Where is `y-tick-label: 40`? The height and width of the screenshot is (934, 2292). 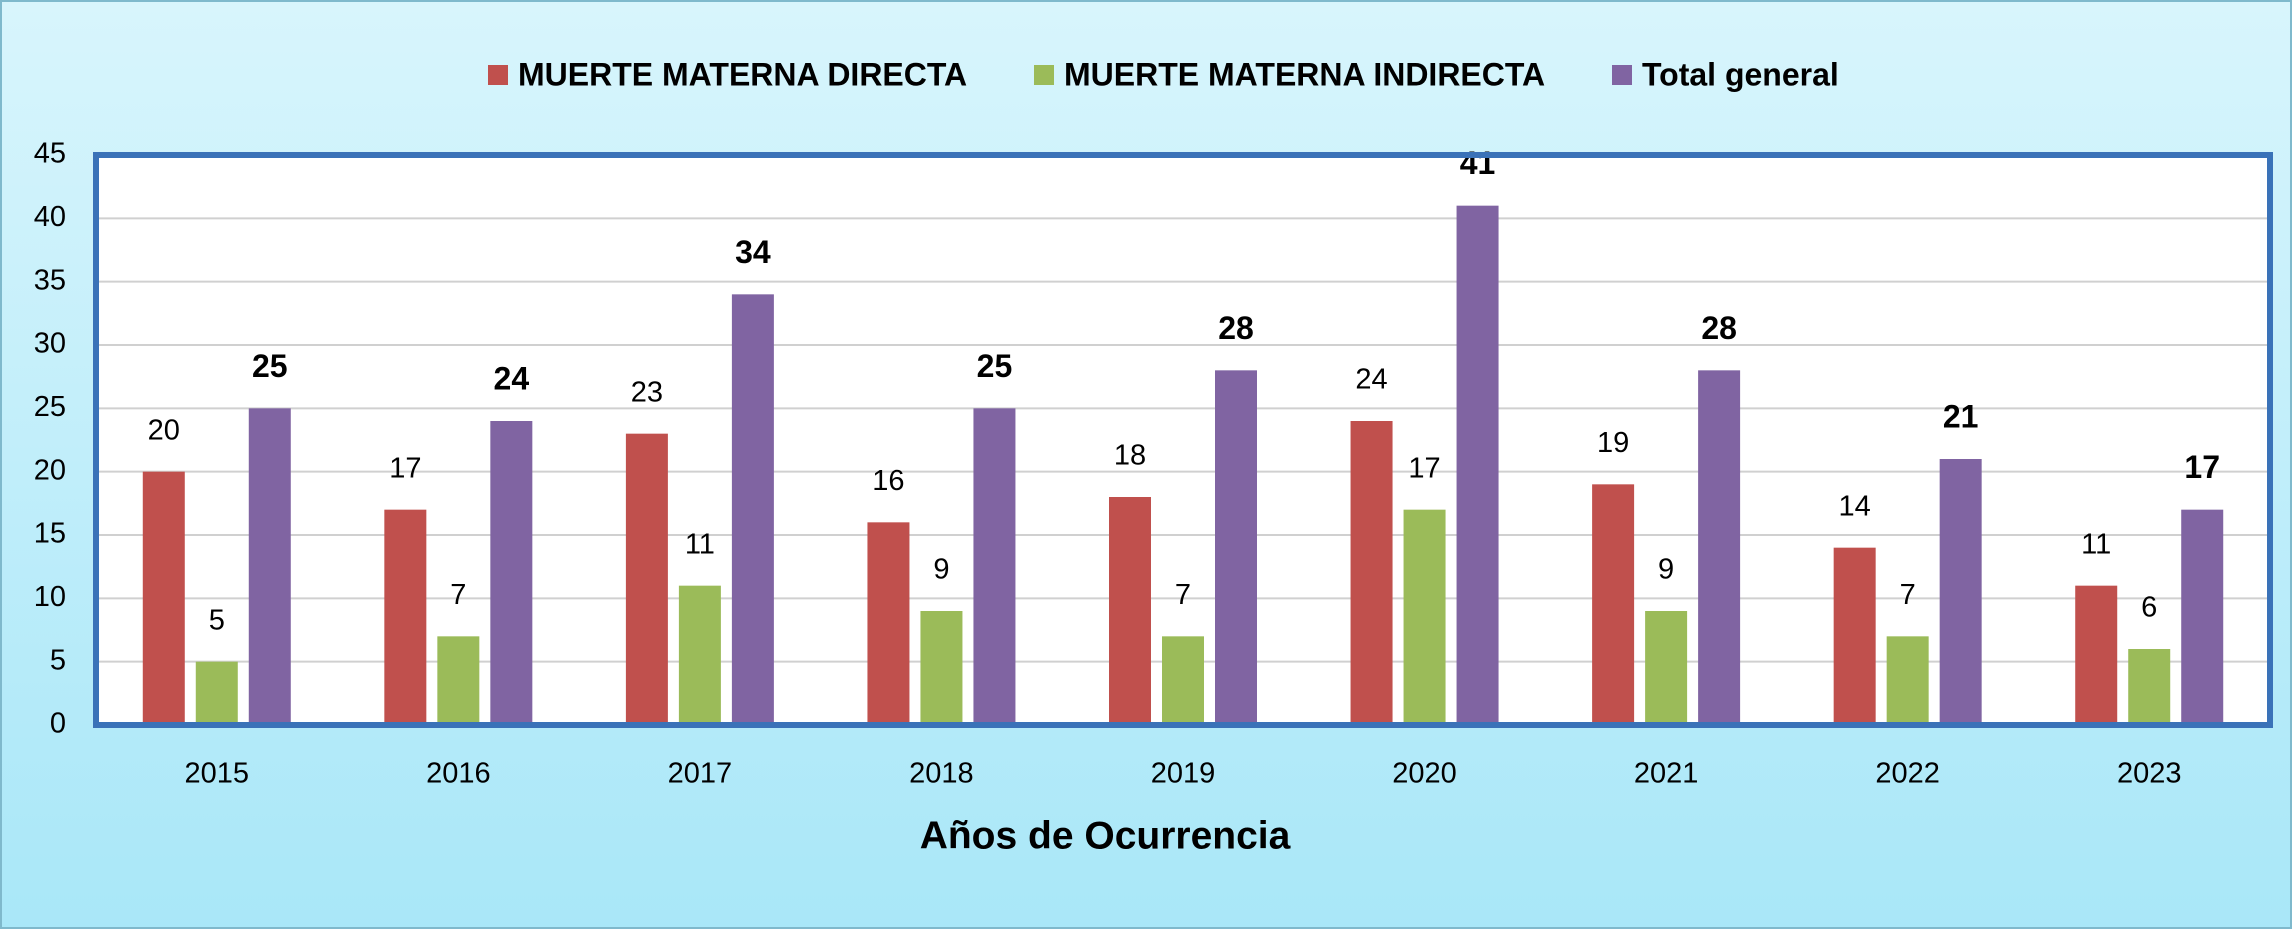
y-tick-label: 40 is located at coordinates (50, 217).